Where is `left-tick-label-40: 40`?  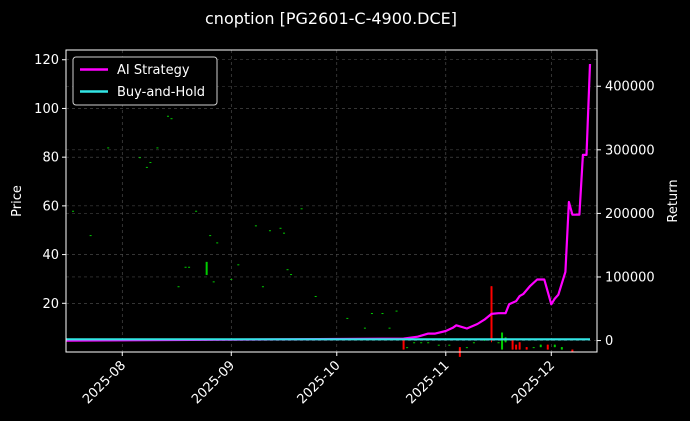 left-tick-label-40: 40 is located at coordinates (50, 255).